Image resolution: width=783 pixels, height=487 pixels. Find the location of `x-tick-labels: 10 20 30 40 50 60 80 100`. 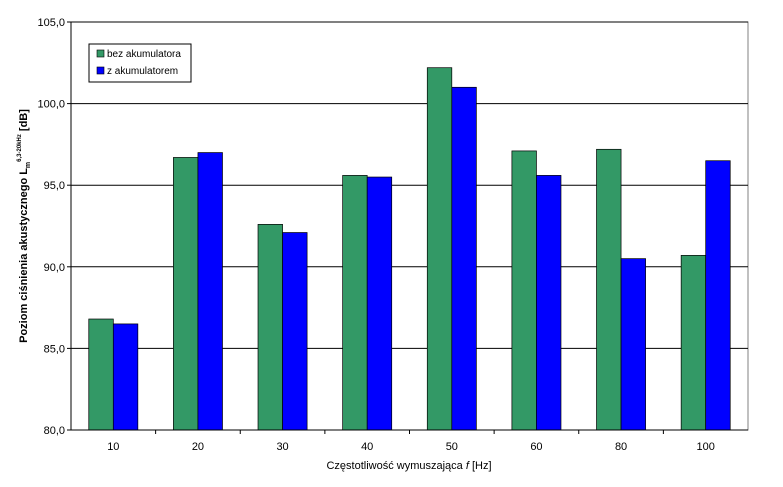

x-tick-labels: 10 20 30 40 50 60 80 100 is located at coordinates (411, 447).